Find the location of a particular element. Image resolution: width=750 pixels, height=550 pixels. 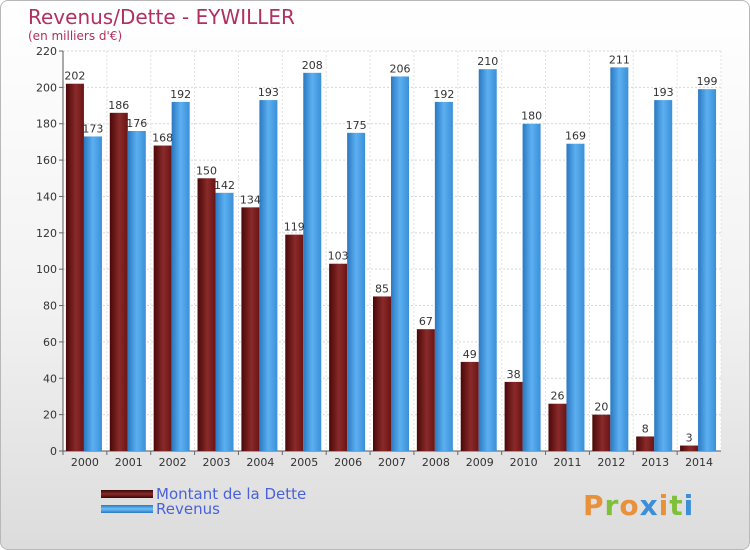

data-label: 186 is located at coordinates (118, 105).